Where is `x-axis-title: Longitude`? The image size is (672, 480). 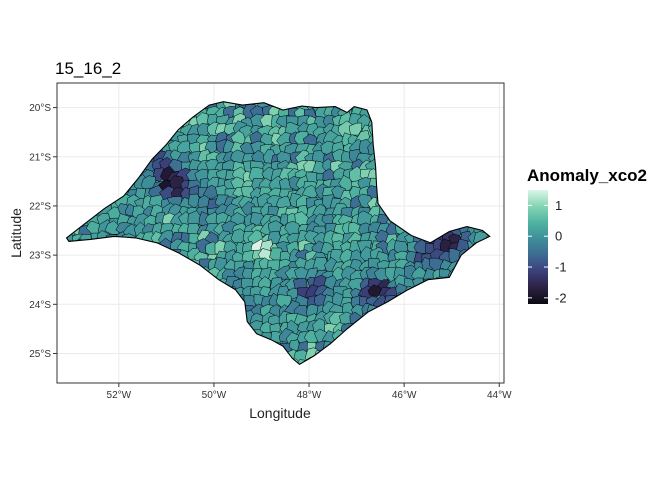 x-axis-title: Longitude is located at coordinates (280, 413).